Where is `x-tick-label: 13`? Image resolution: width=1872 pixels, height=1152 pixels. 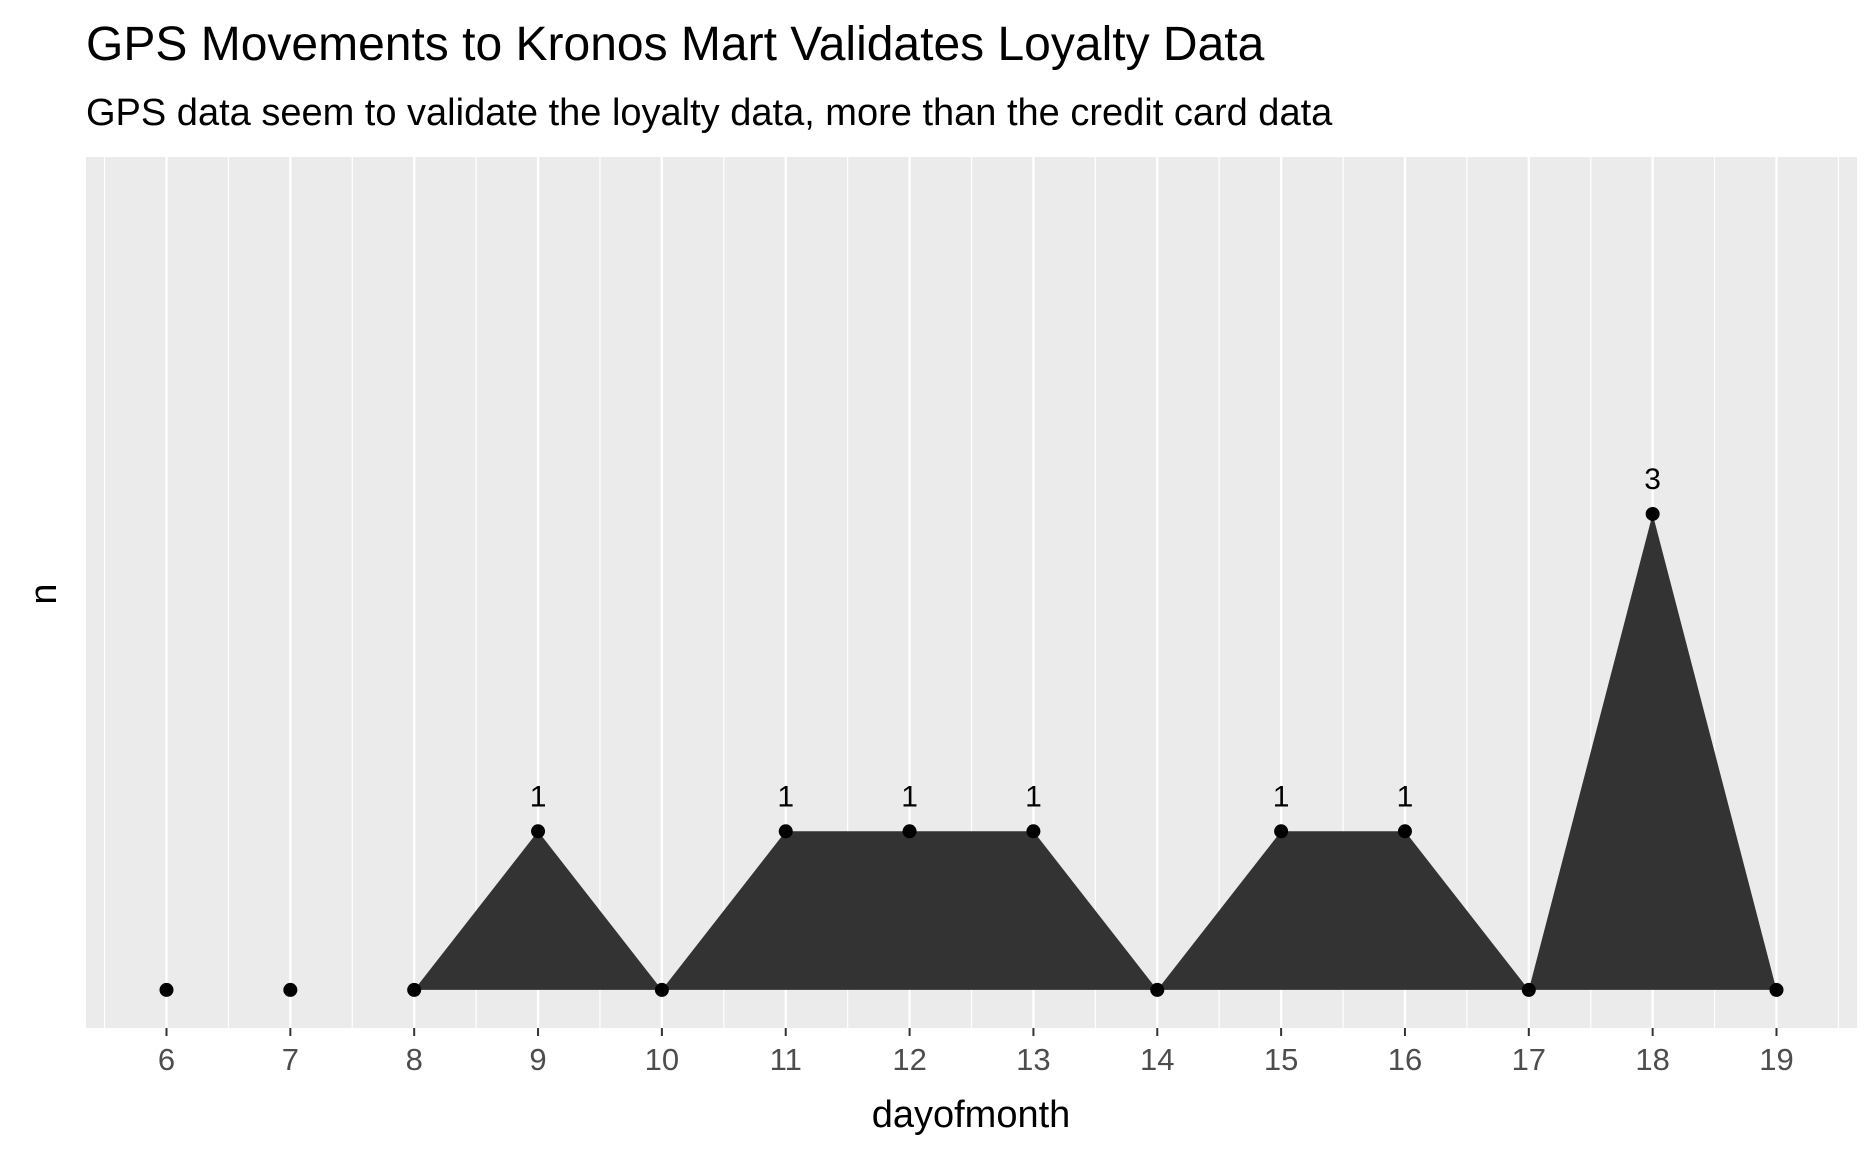
x-tick-label: 13 is located at coordinates (1033, 1059).